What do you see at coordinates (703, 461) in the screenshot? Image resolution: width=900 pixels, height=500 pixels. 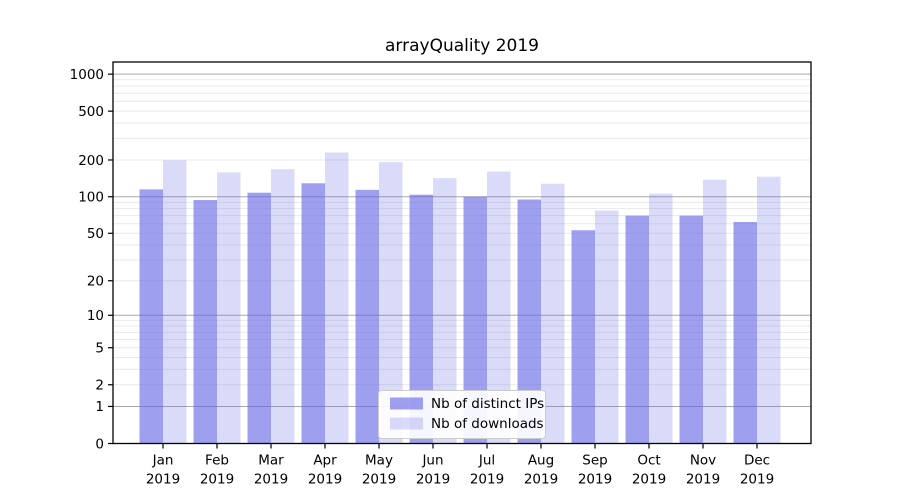 I see `x-tick-label-nov: Nov` at bounding box center [703, 461].